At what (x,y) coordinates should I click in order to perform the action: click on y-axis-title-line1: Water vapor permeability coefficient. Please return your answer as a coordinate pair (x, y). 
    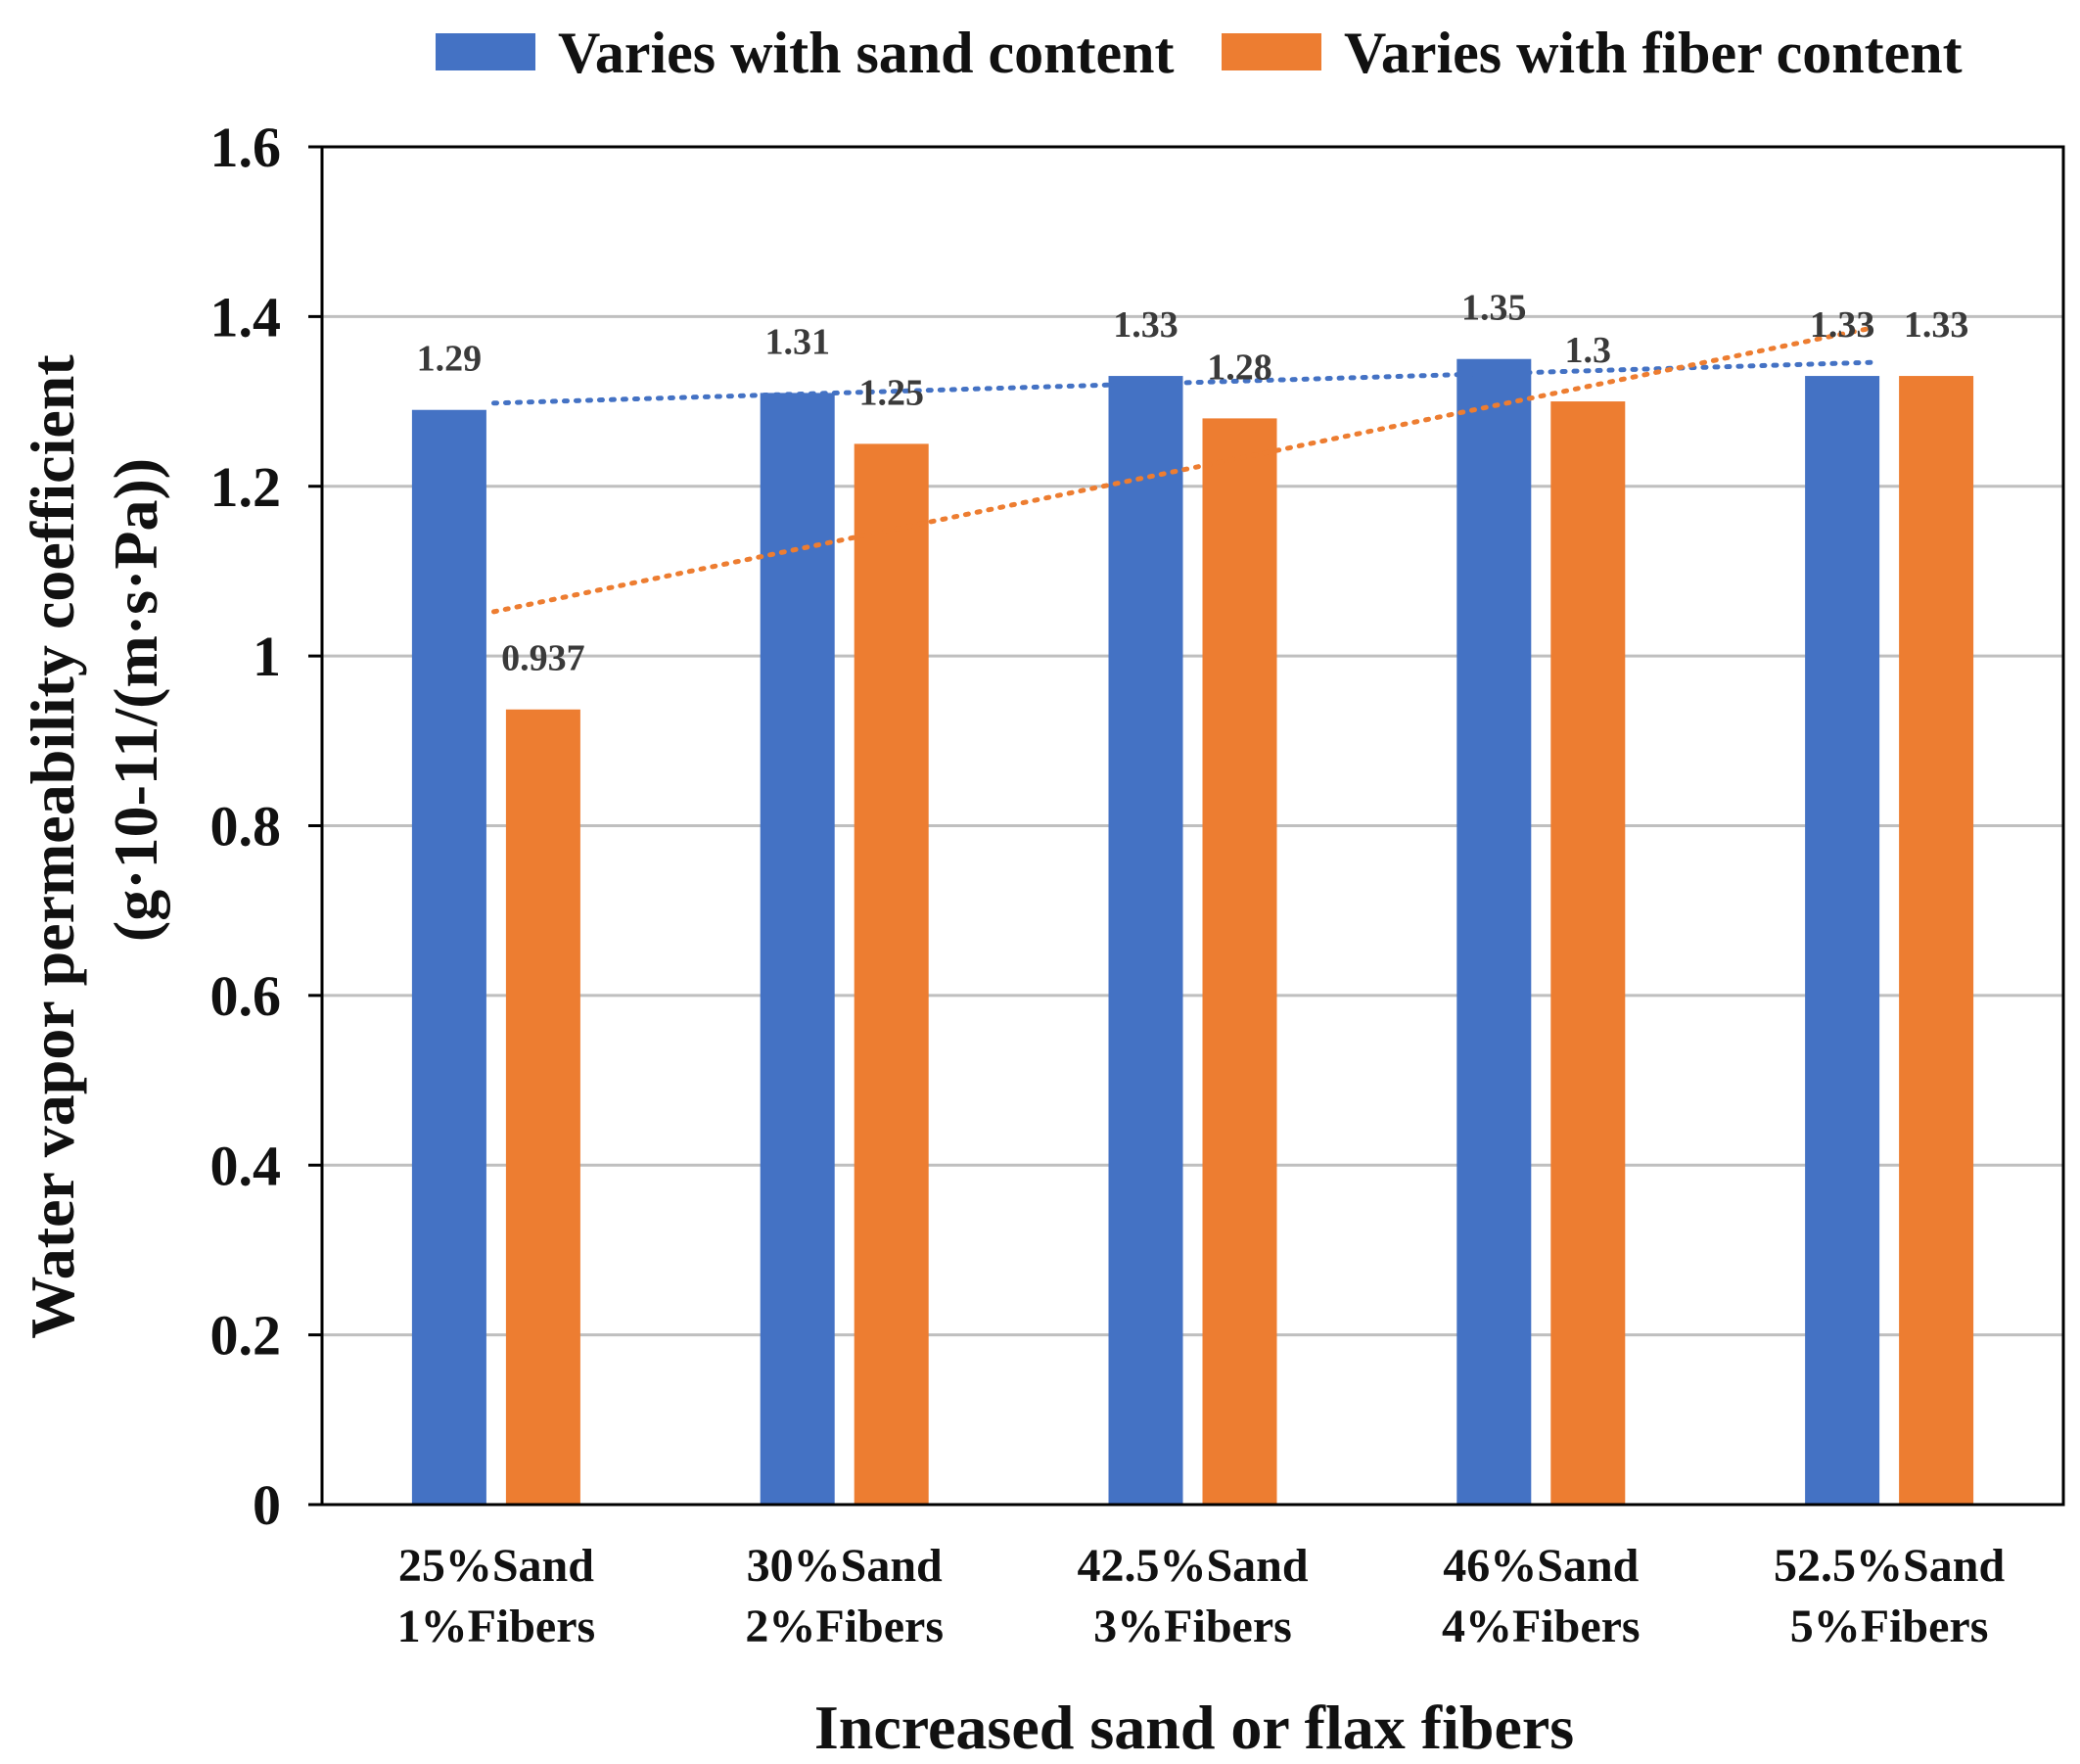
    Looking at the image, I should click on (52, 846).